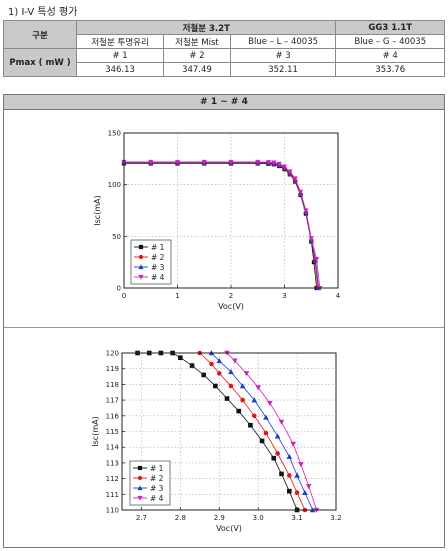 The width and height of the screenshot is (448, 551). I want to click on y-tick-label: 50, so click(116, 237).